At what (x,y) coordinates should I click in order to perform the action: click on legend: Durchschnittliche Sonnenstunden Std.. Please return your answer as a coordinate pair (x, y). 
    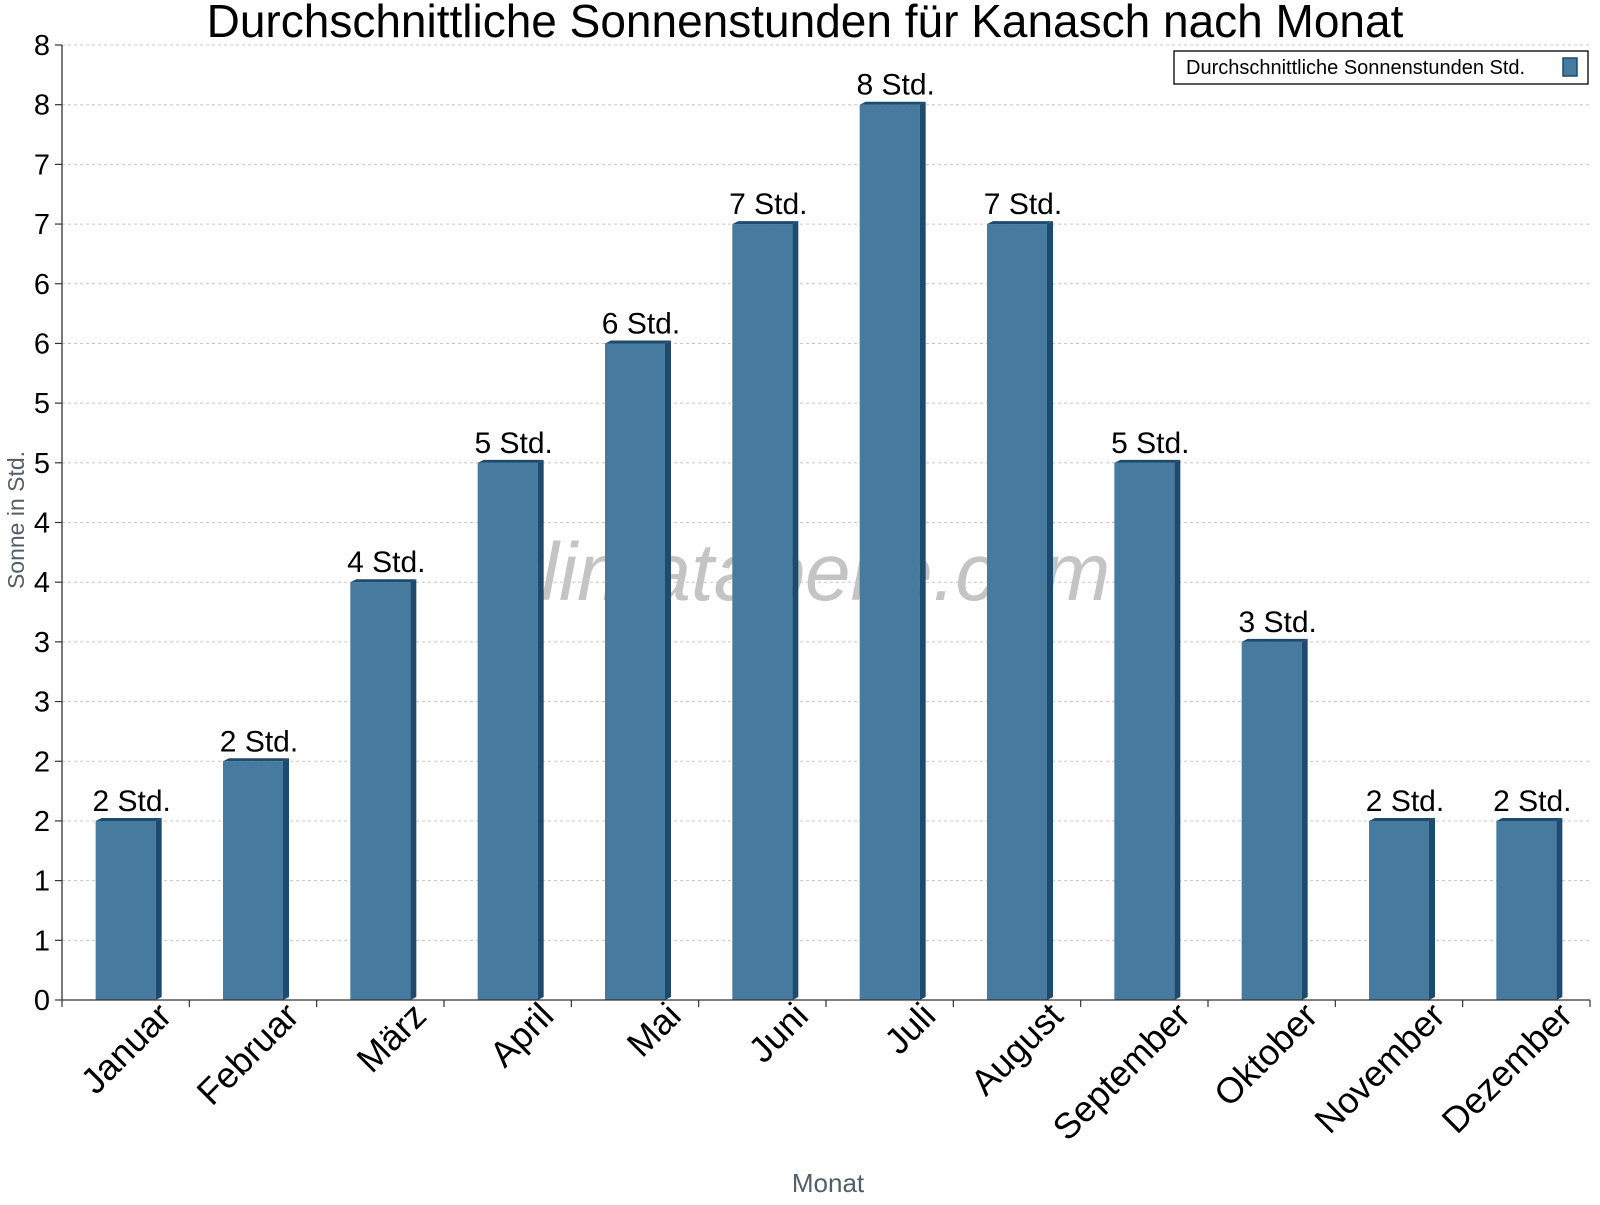
    Looking at the image, I should click on (1381, 67).